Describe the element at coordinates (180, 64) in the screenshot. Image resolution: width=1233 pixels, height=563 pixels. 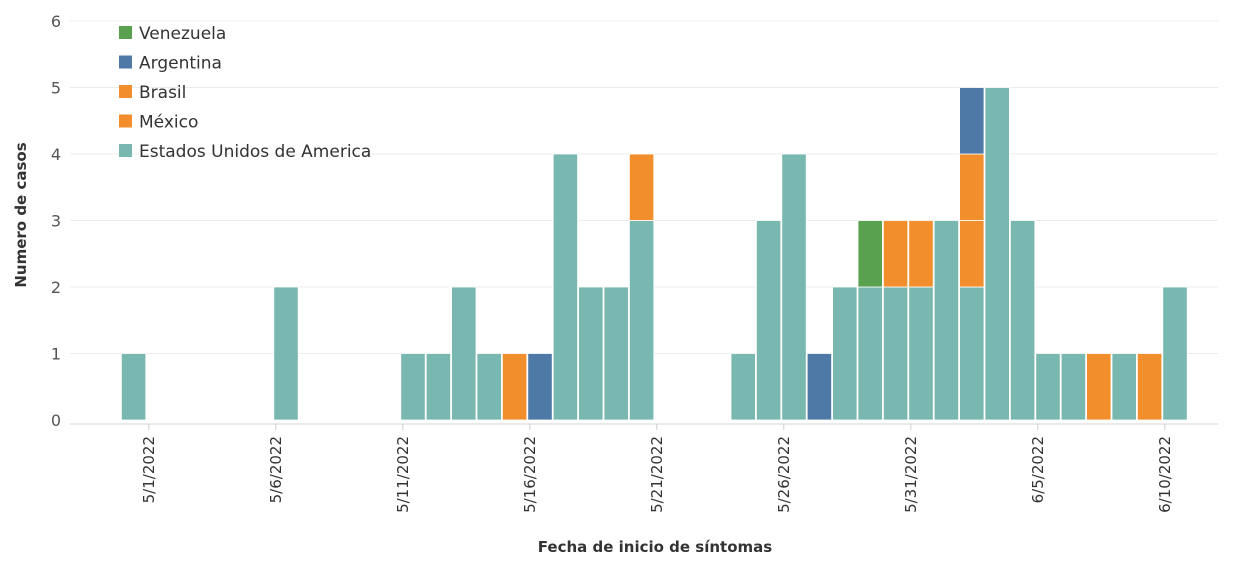
I see `legend-label: Argentina` at that location.